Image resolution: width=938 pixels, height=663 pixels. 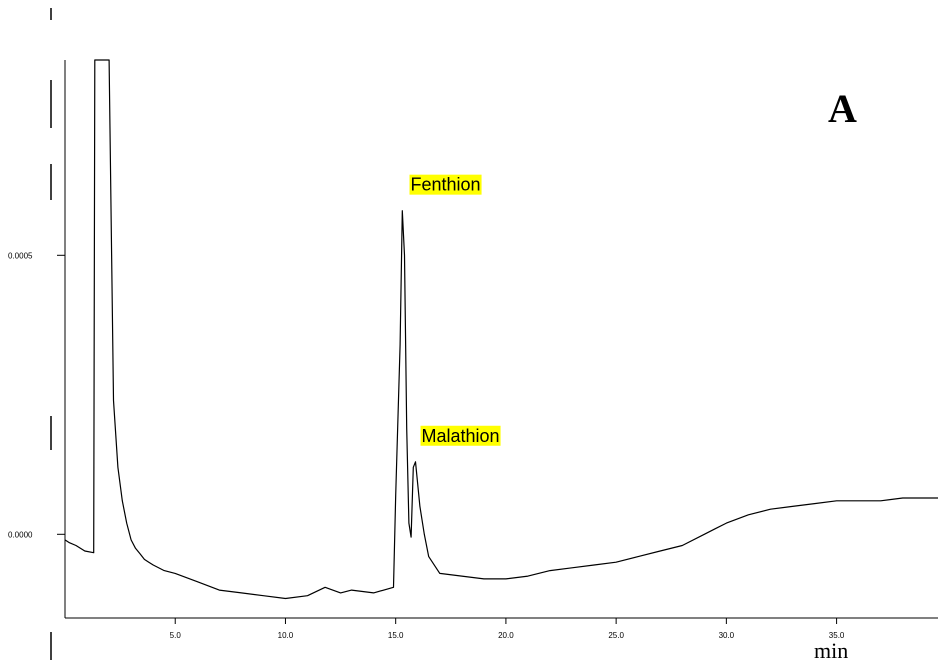 What do you see at coordinates (20, 534) in the screenshot?
I see `y-tick-label: 0.0000` at bounding box center [20, 534].